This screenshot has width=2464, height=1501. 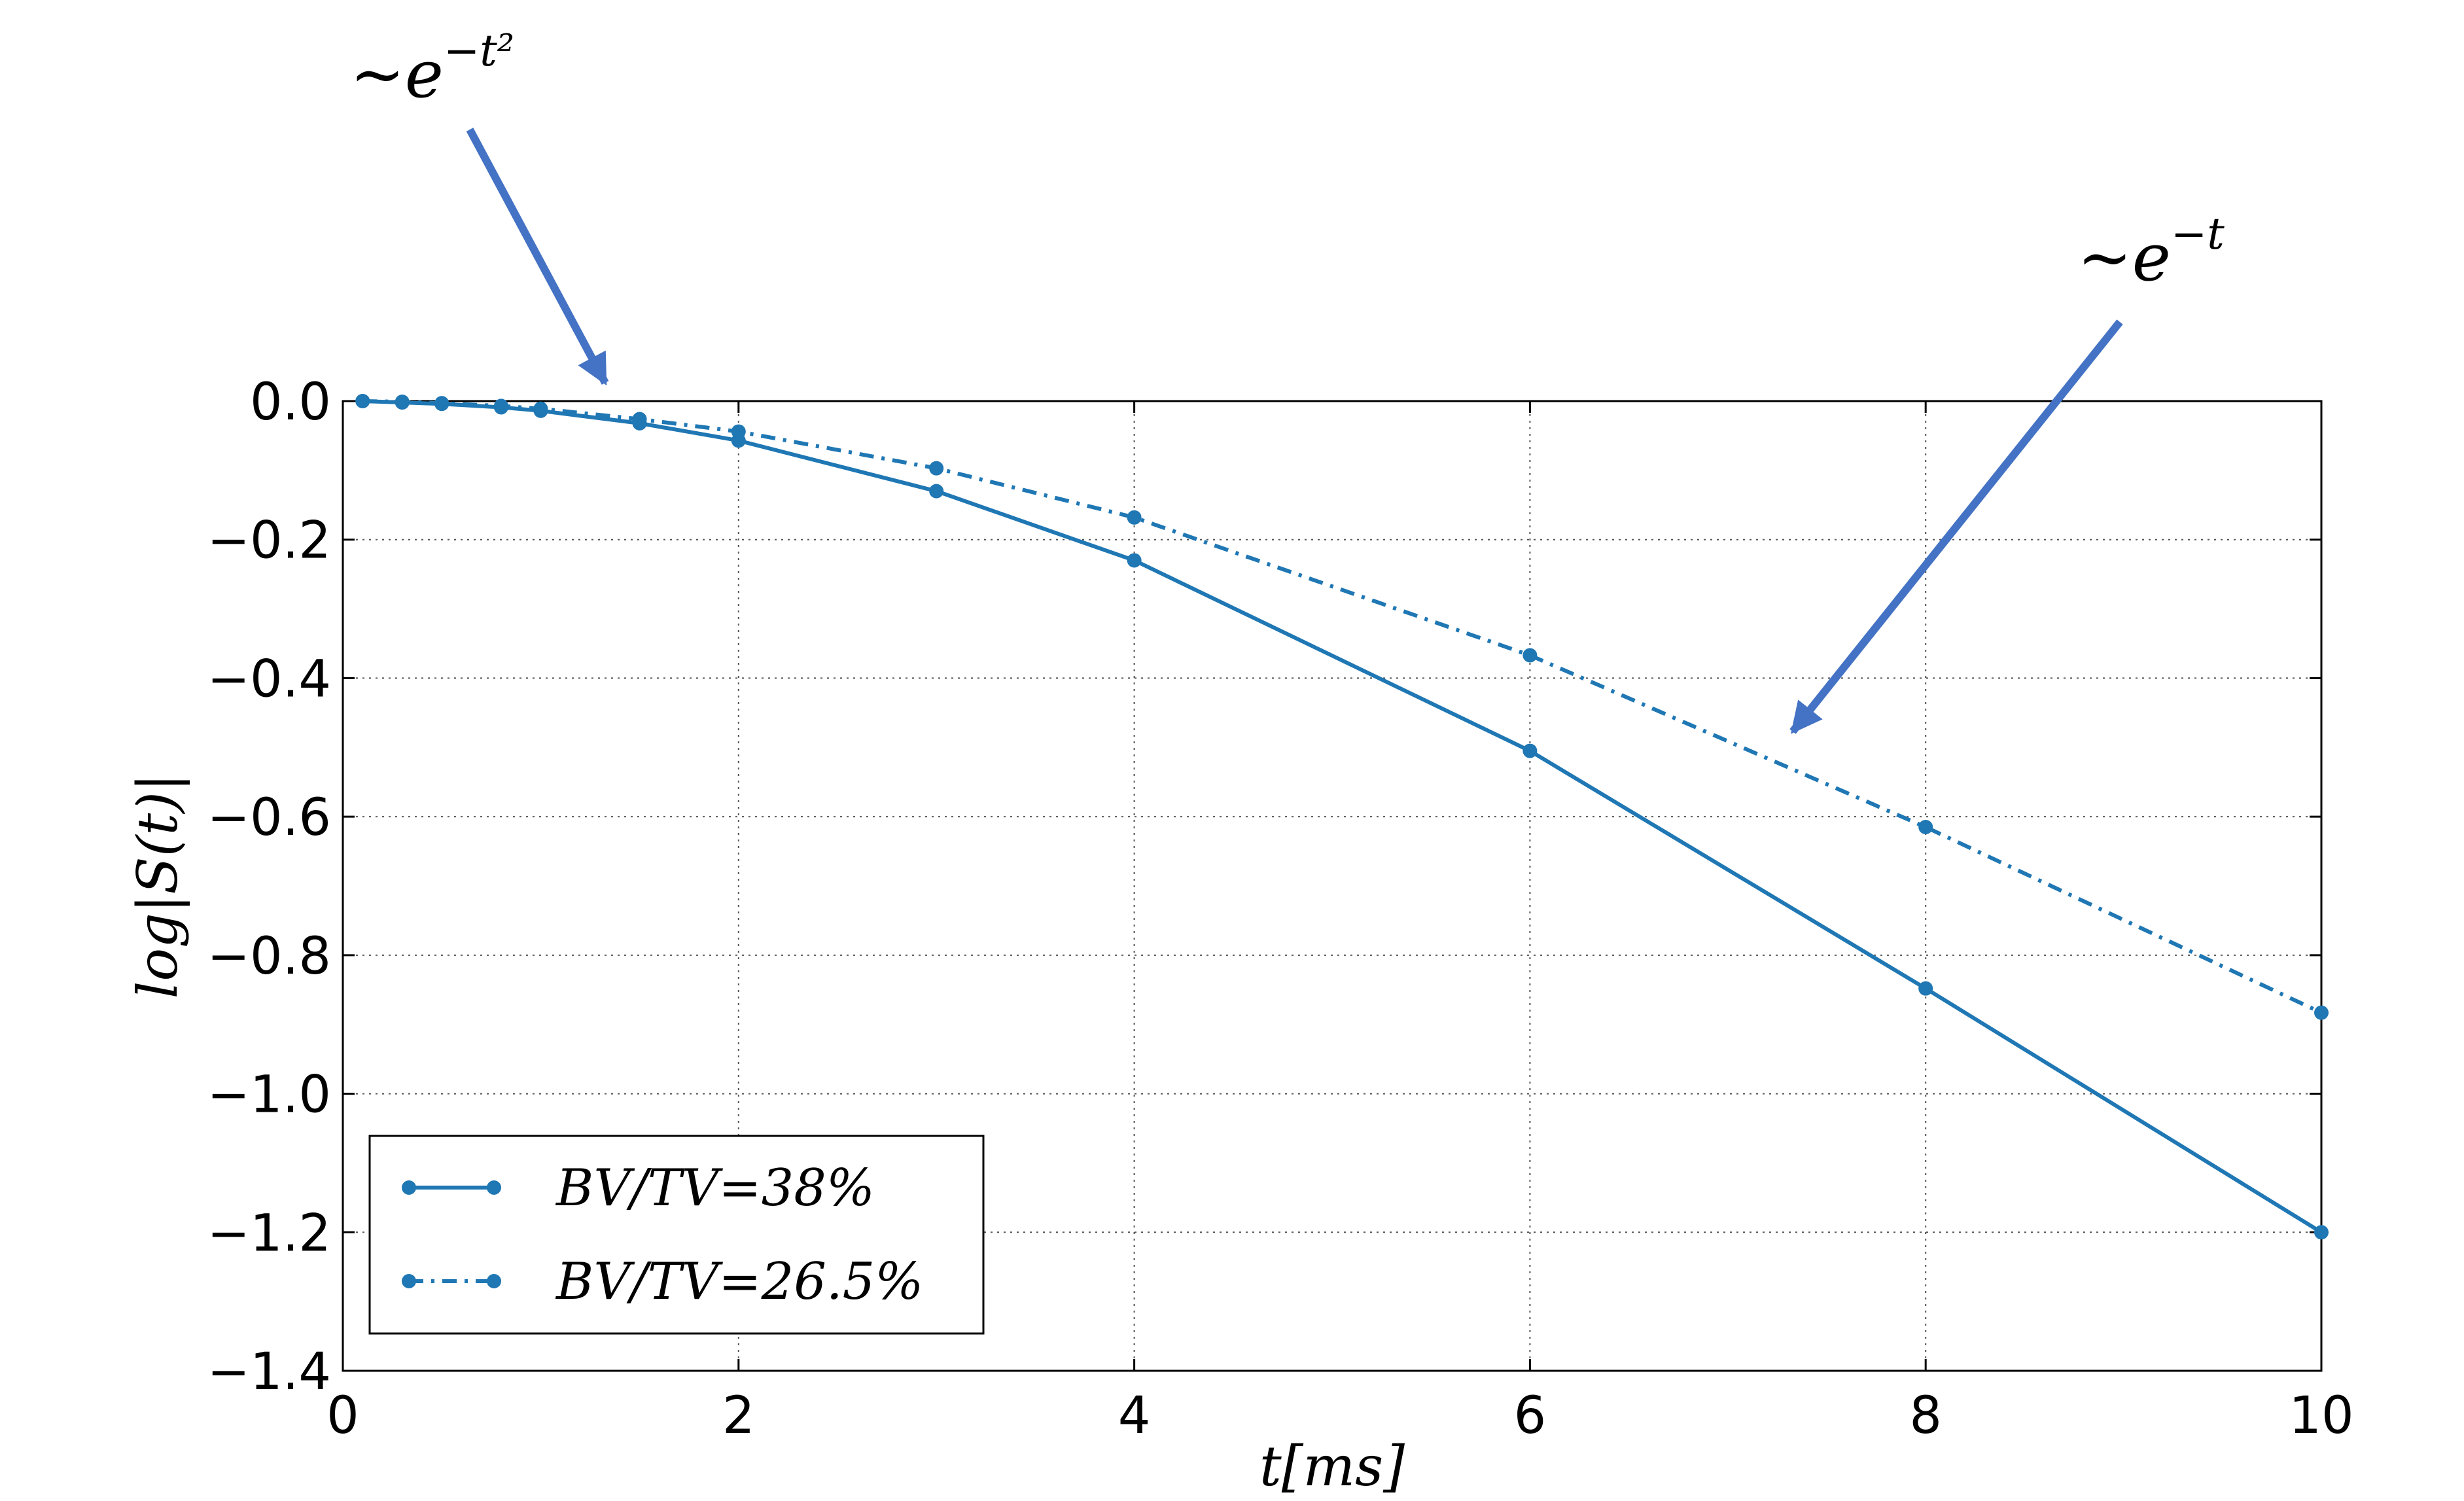 I want to click on y-axis-label: log|S(t)|, so click(x=158, y=886).